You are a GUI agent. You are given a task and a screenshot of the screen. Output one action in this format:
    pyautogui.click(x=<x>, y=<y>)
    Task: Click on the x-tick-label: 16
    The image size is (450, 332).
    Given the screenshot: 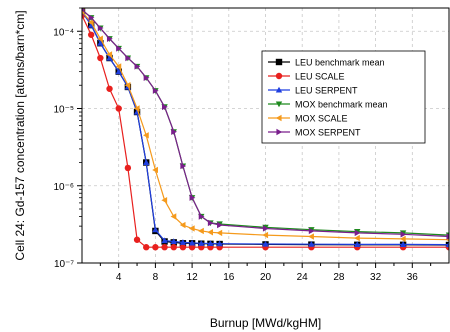 What is the action you would take?
    pyautogui.click(x=229, y=277)
    